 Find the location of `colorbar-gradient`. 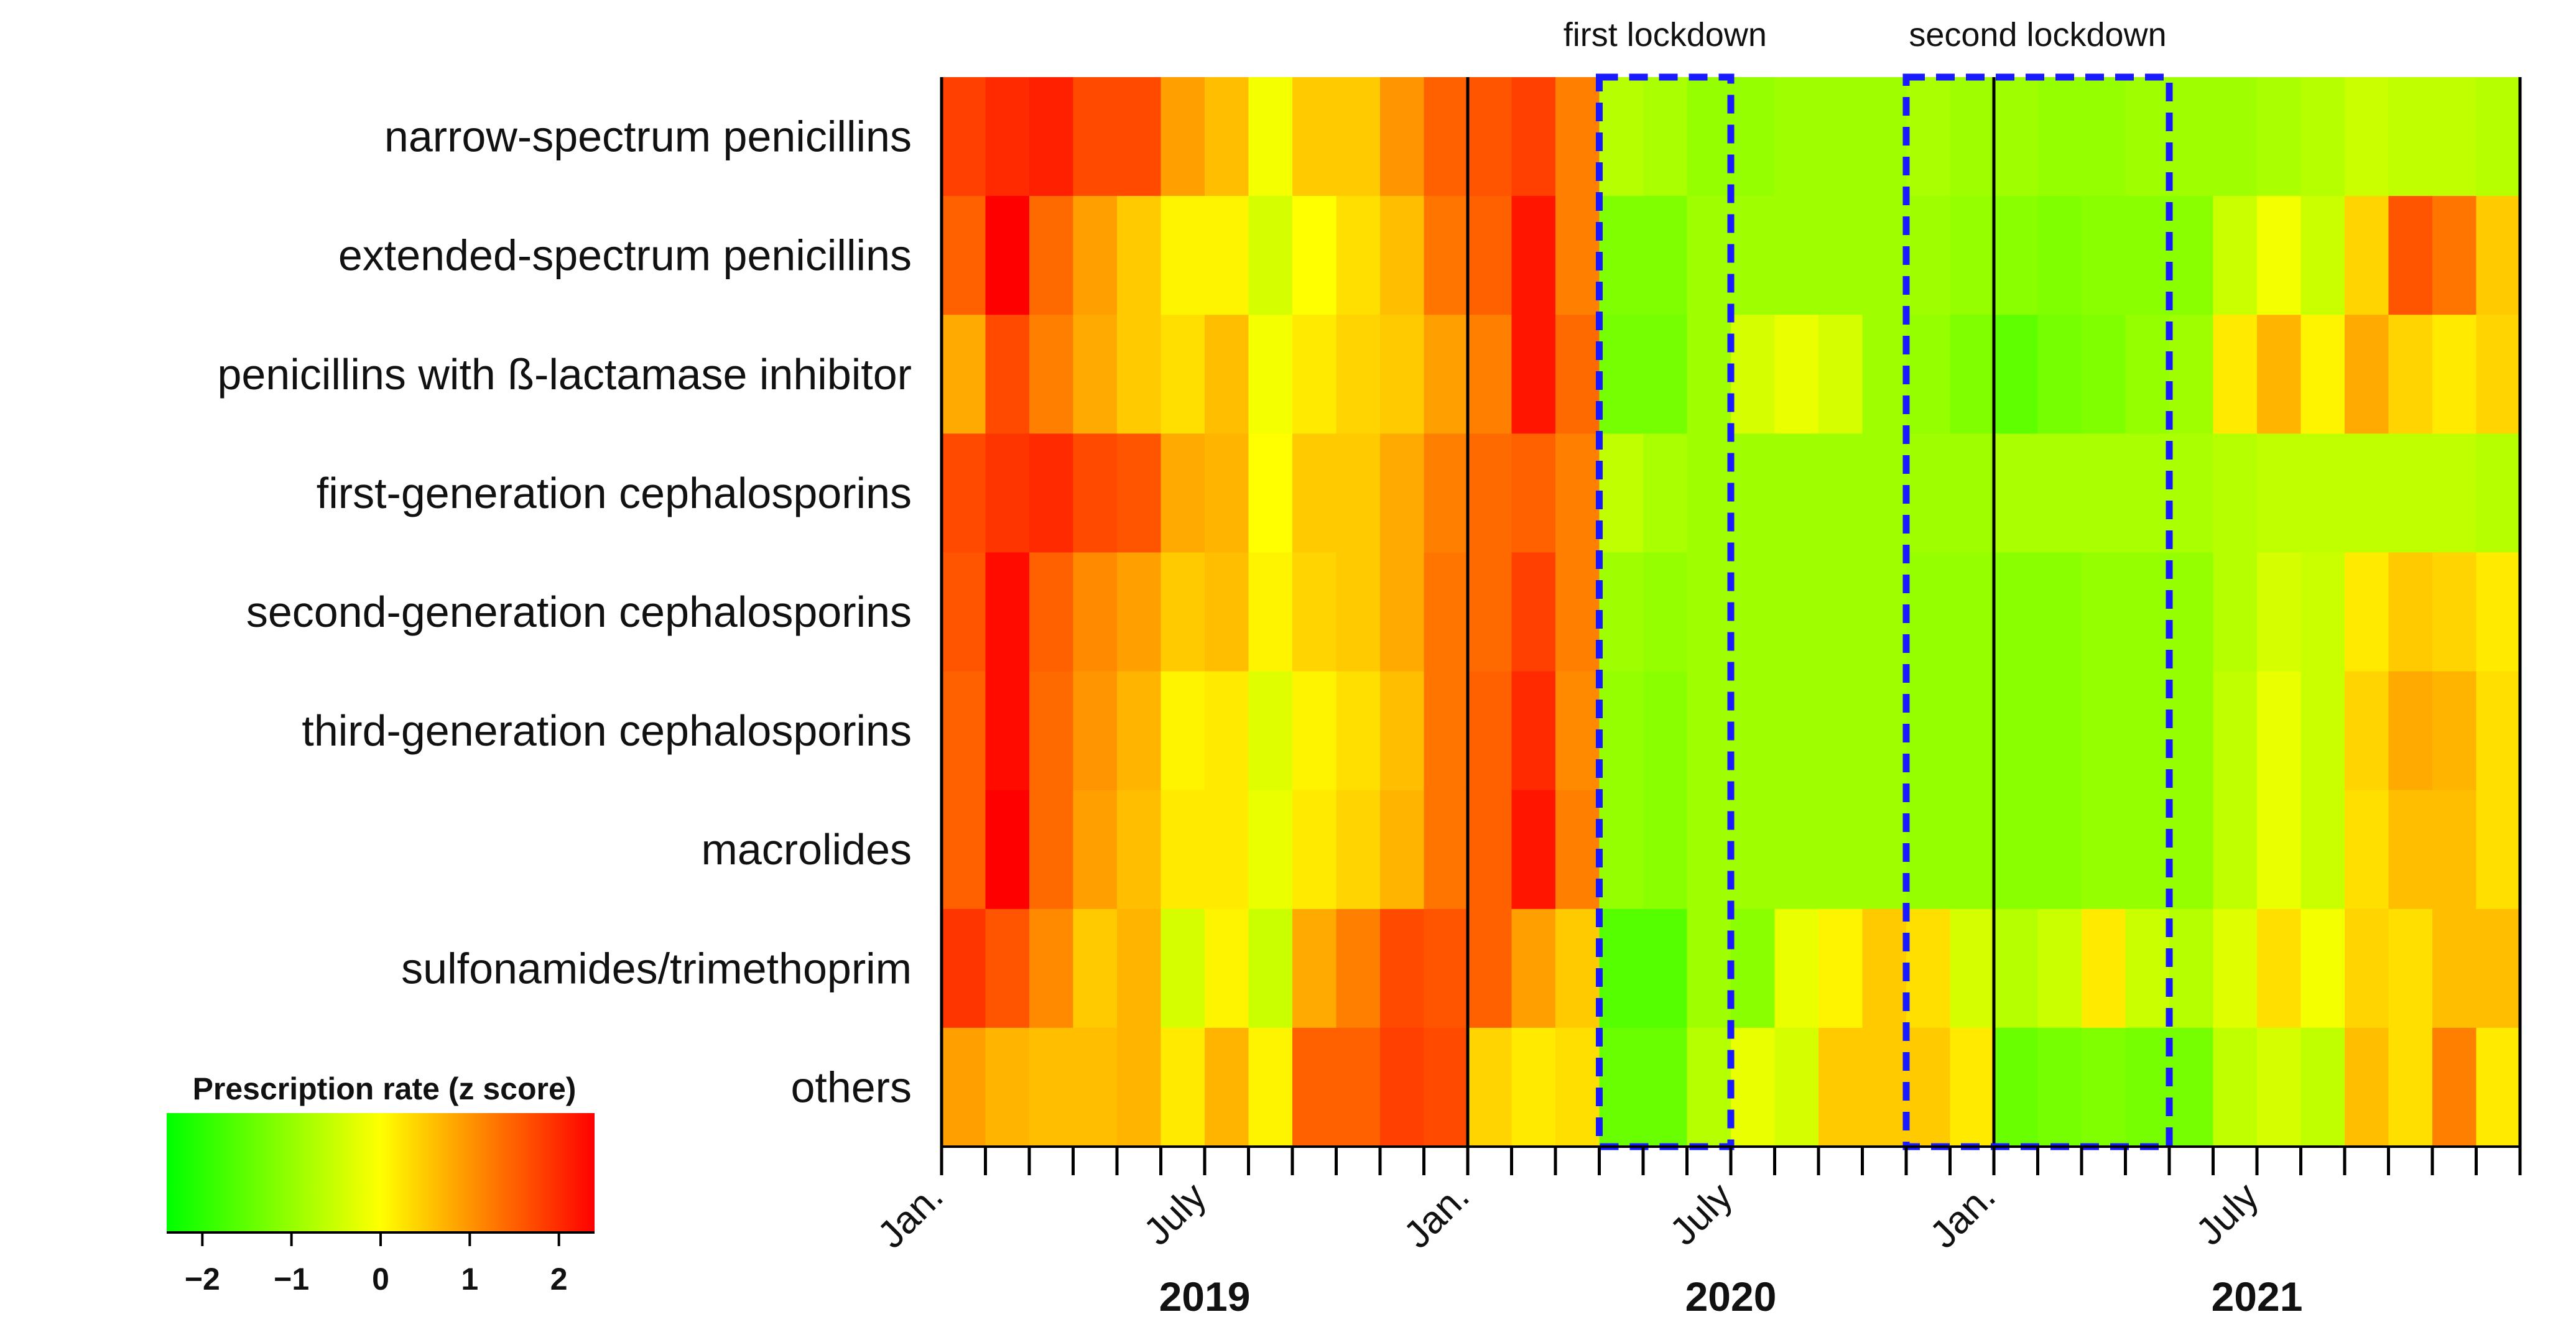

colorbar-gradient is located at coordinates (381, 1172).